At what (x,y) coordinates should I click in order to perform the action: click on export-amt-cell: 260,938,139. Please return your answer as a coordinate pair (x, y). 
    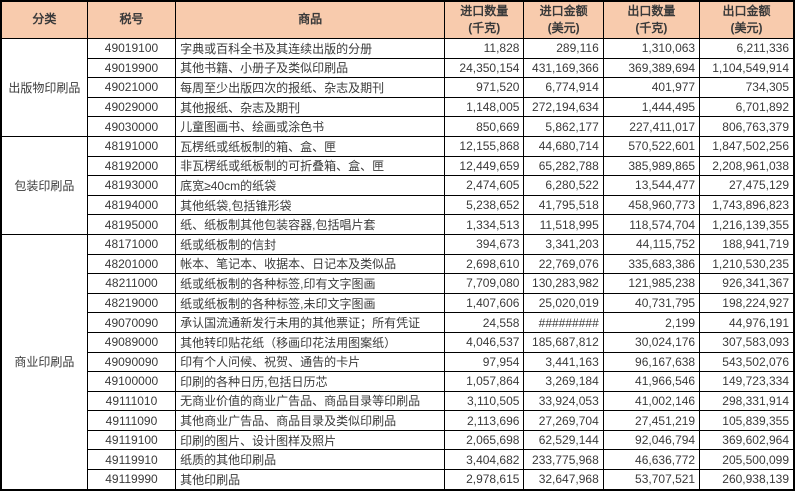
    Looking at the image, I should click on (747, 480).